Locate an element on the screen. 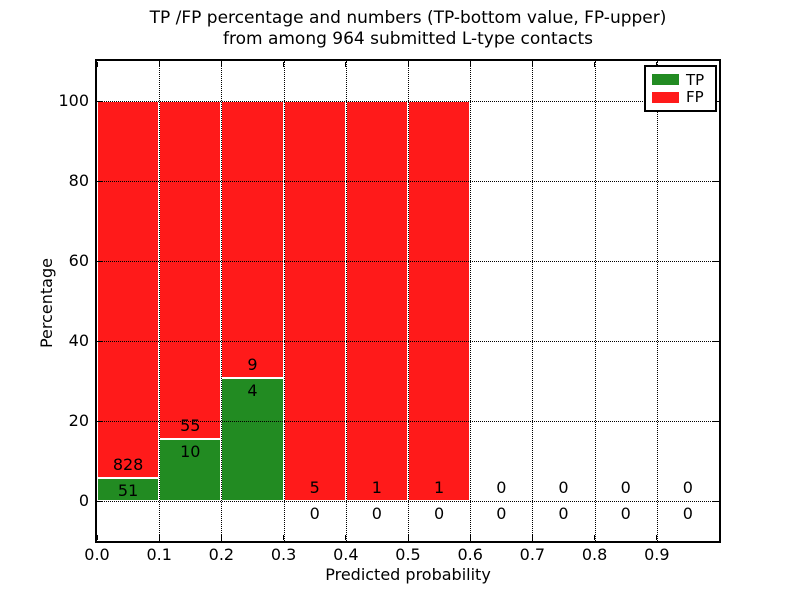  x-tick-label: 0.7 is located at coordinates (532, 554).